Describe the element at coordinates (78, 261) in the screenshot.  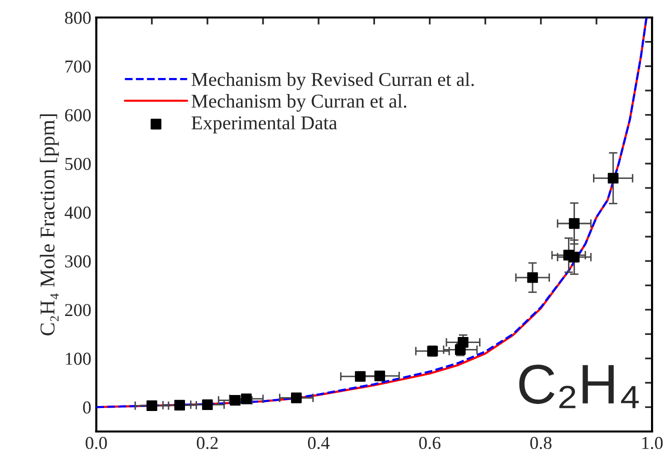
I see `y-tick-label: 300` at that location.